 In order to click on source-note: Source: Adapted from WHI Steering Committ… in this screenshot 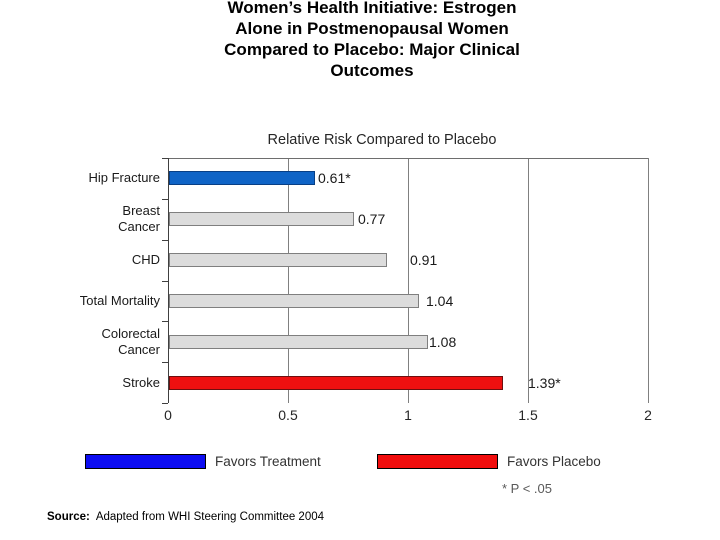, I will do `click(185, 517)`.